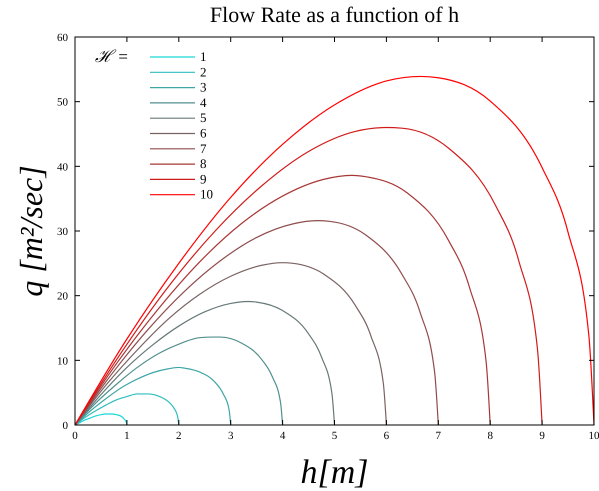 The height and width of the screenshot is (491, 599). What do you see at coordinates (231, 436) in the screenshot?
I see `x-tick-label: 3` at bounding box center [231, 436].